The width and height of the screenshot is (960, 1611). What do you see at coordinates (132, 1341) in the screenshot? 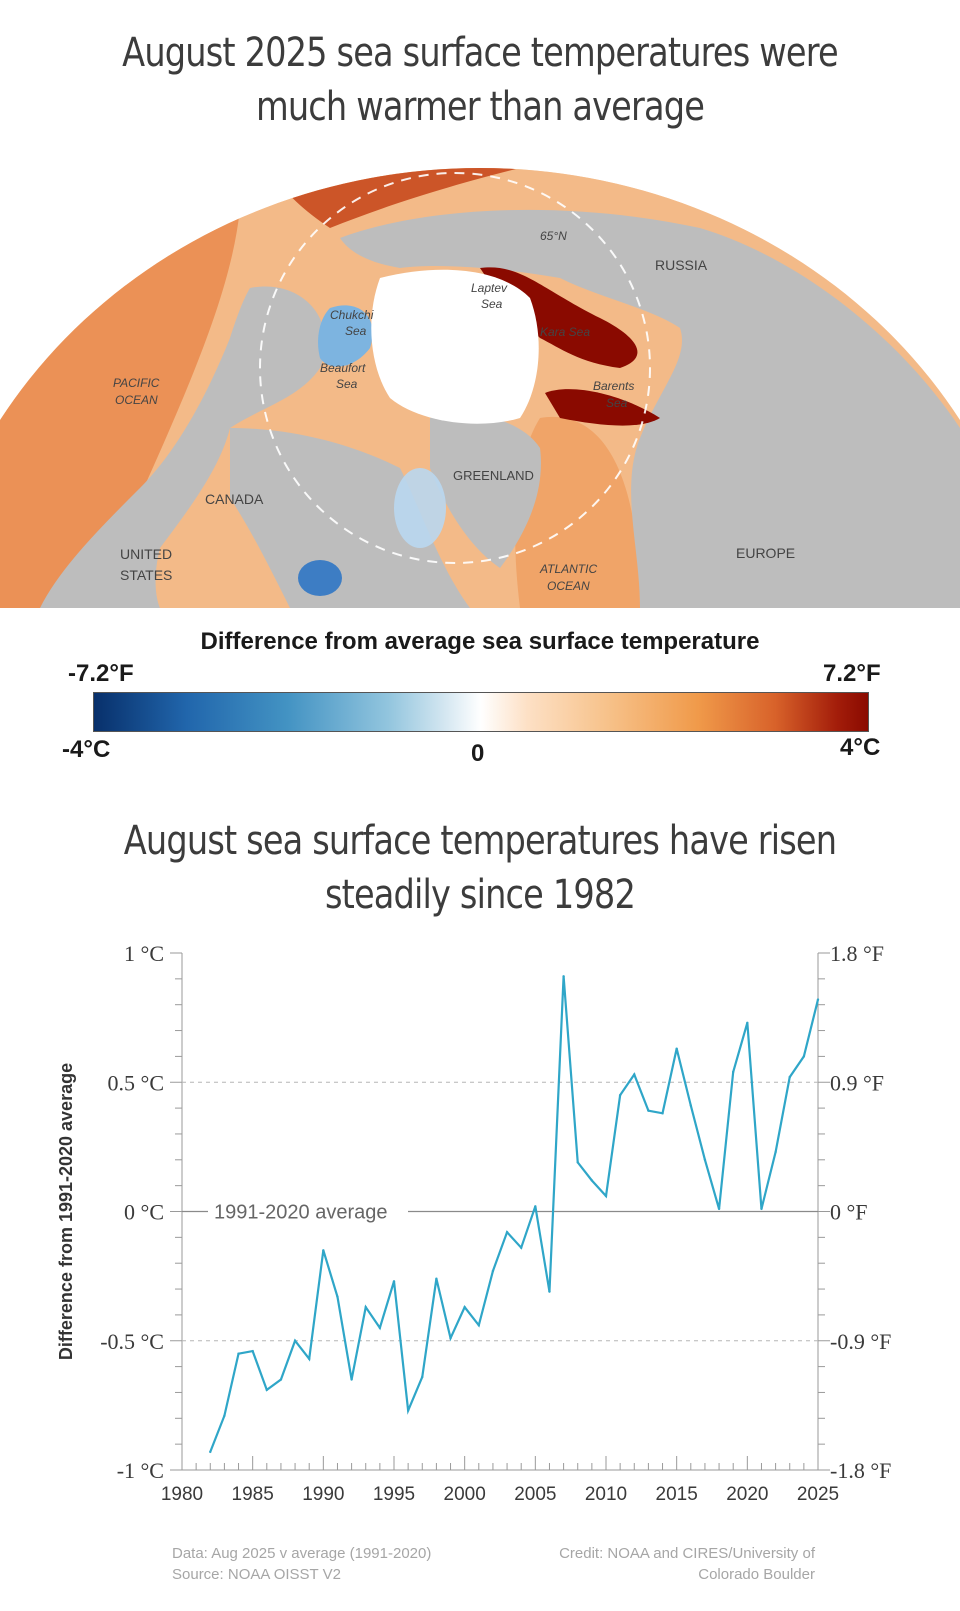
I see `y-tick-label-left: -0.5 °C` at bounding box center [132, 1341].